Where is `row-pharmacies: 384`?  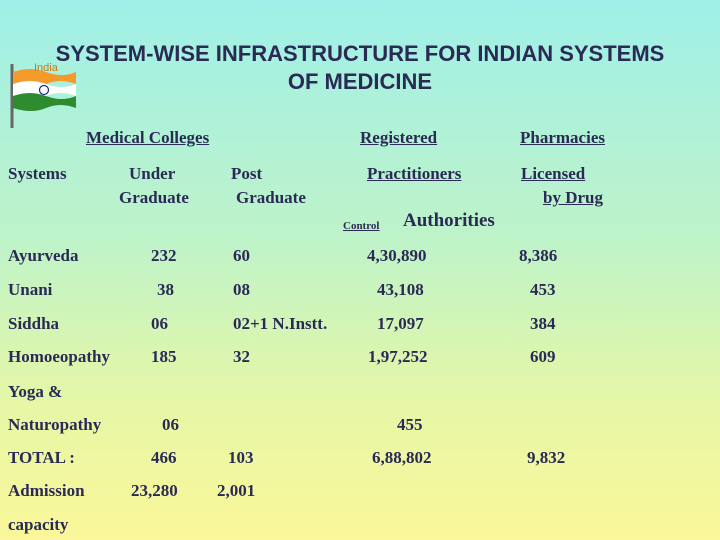 row-pharmacies: 384 is located at coordinates (543, 323).